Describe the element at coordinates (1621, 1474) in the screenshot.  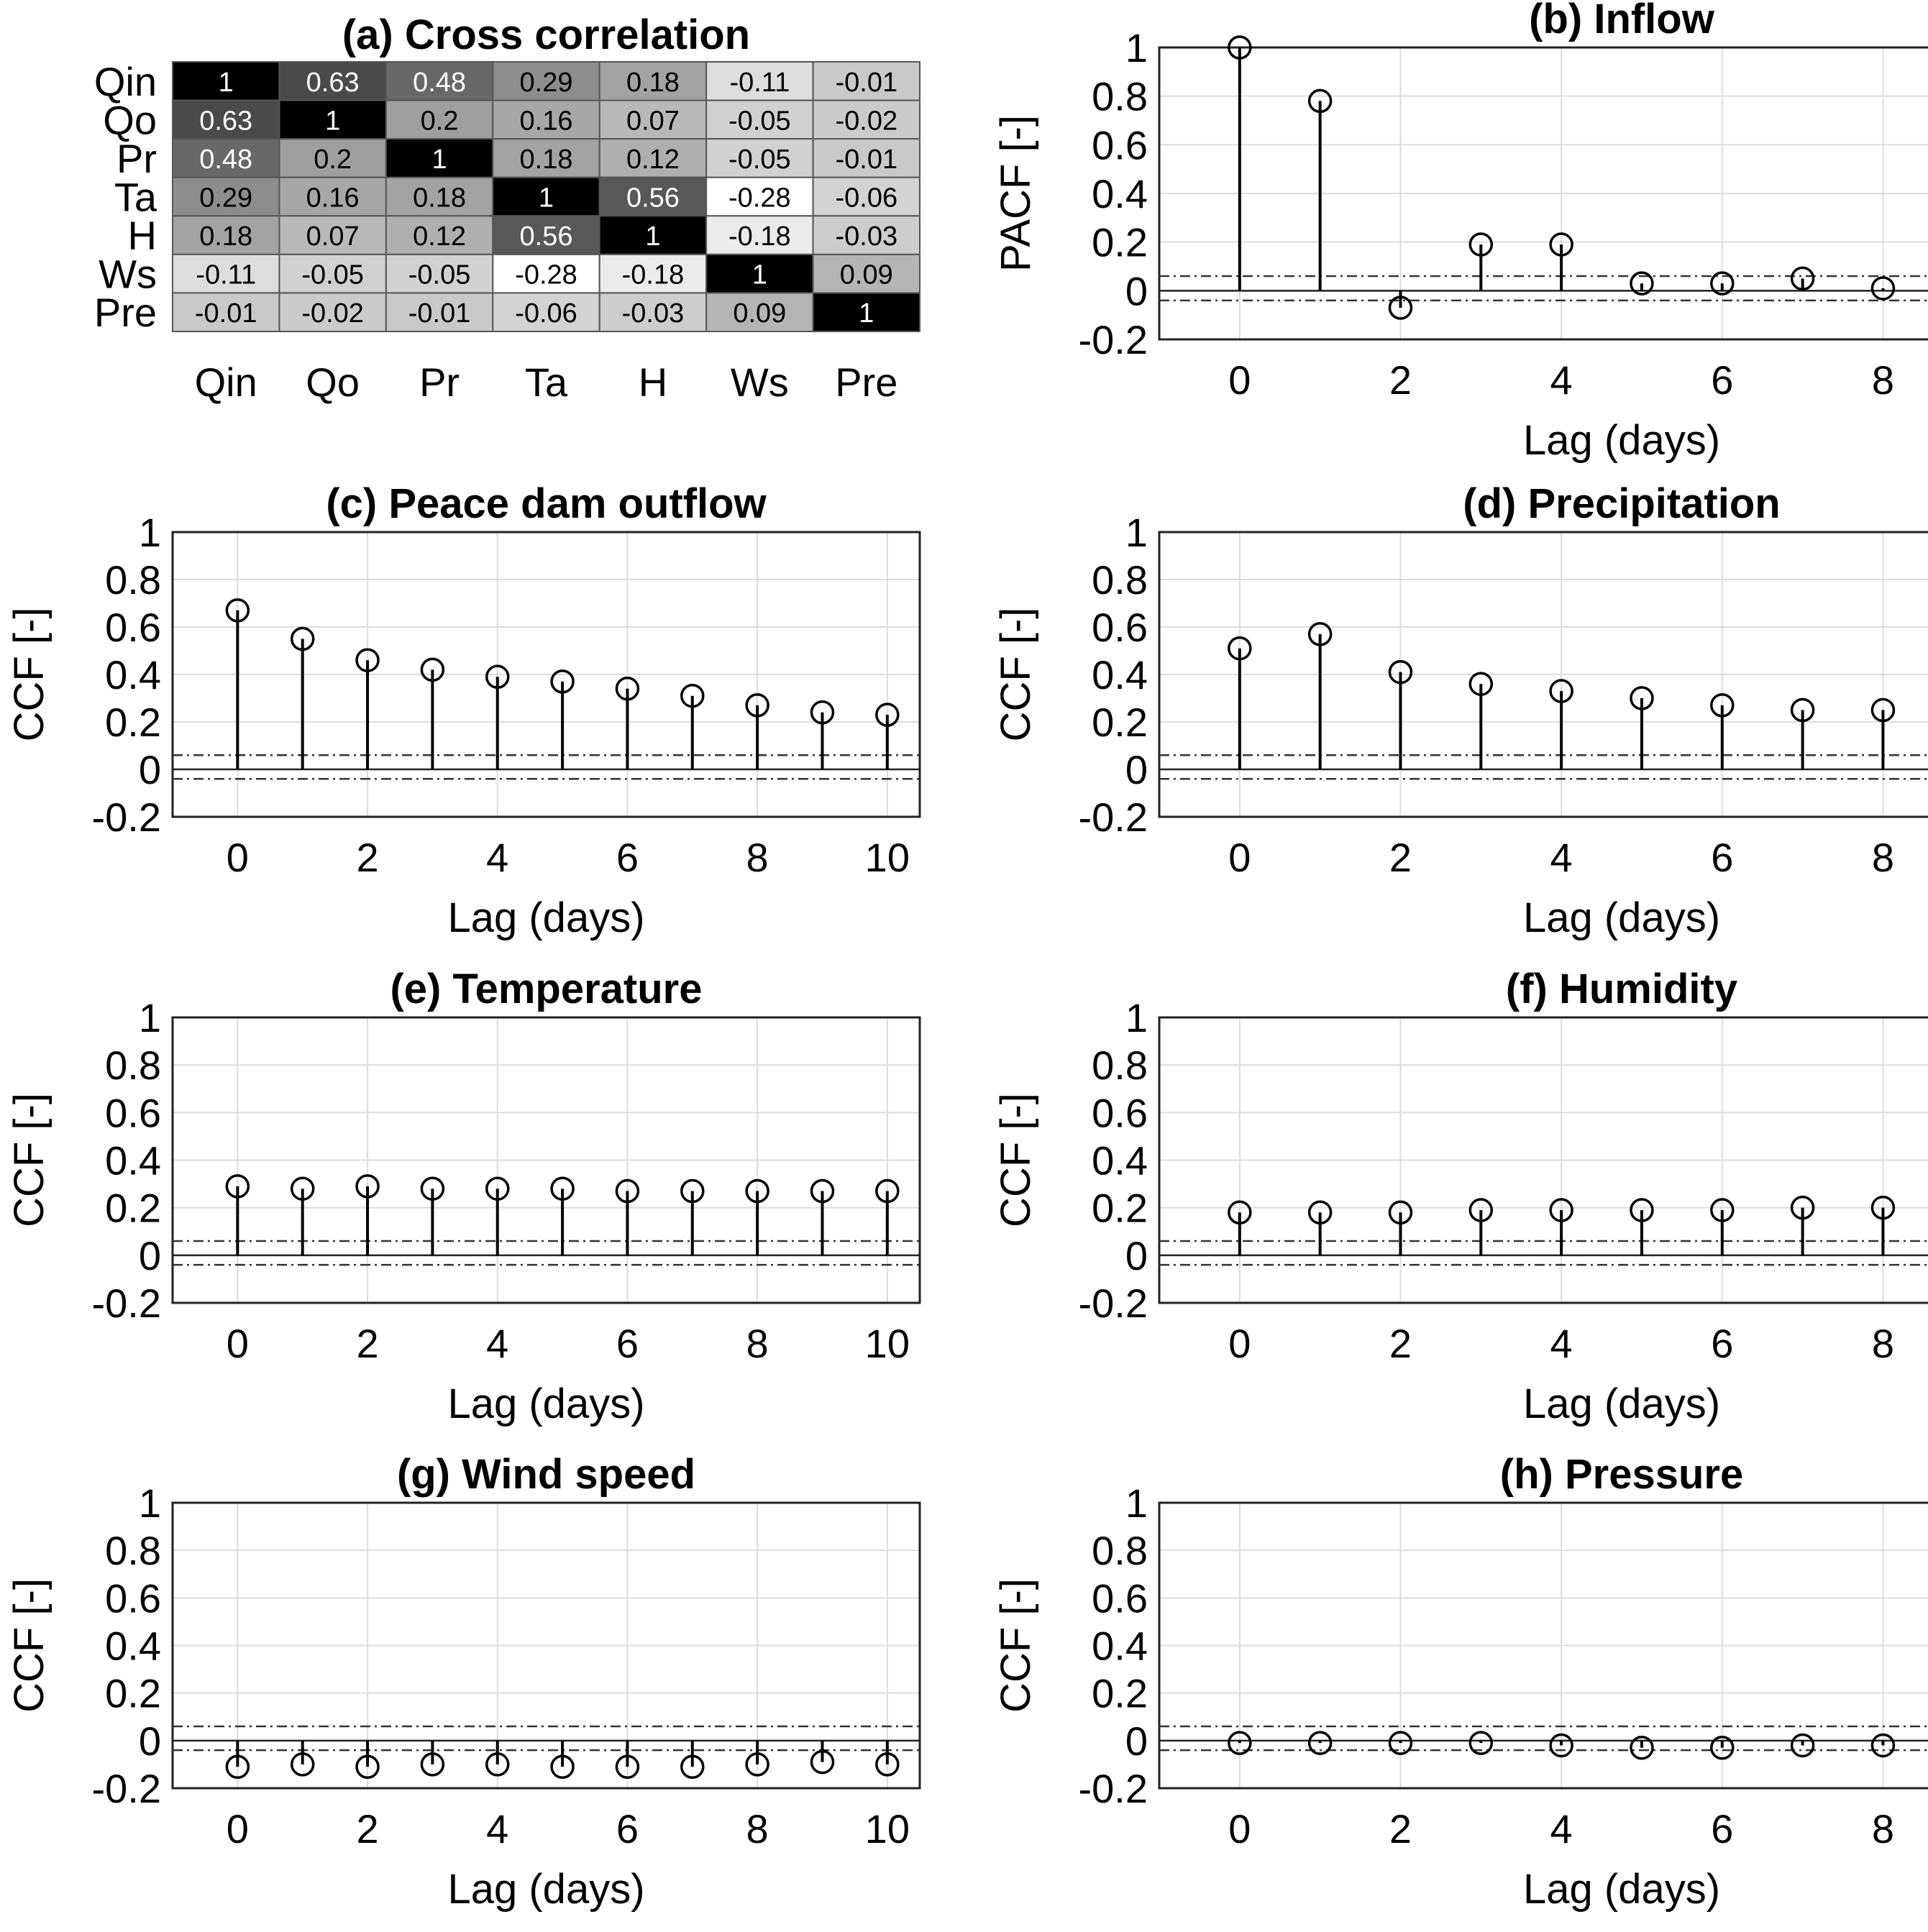
I see `chart-title: (h) Pressure` at that location.